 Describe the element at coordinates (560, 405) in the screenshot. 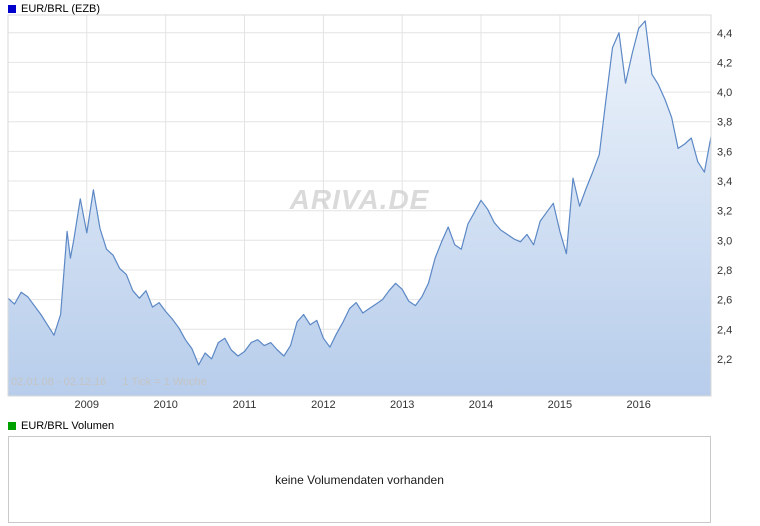

I see `x-axis-label: 2015` at that location.